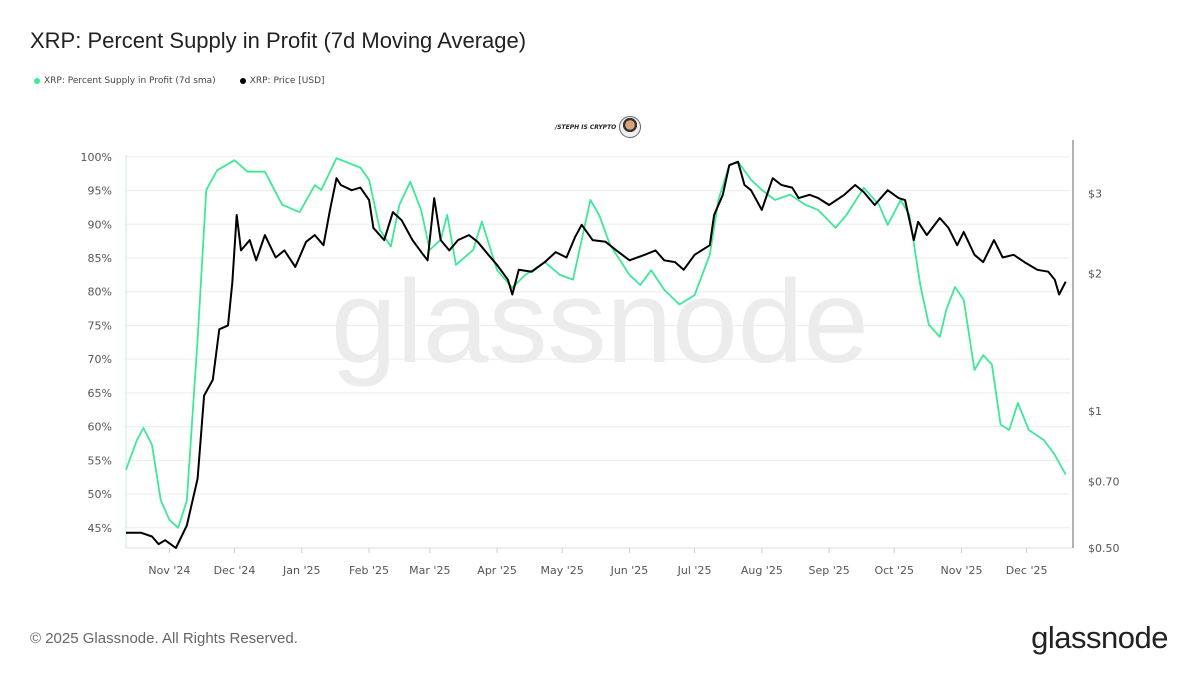 This screenshot has height=675, width=1200. Describe the element at coordinates (694, 570) in the screenshot. I see `x-tick-label: Jul '25` at that location.